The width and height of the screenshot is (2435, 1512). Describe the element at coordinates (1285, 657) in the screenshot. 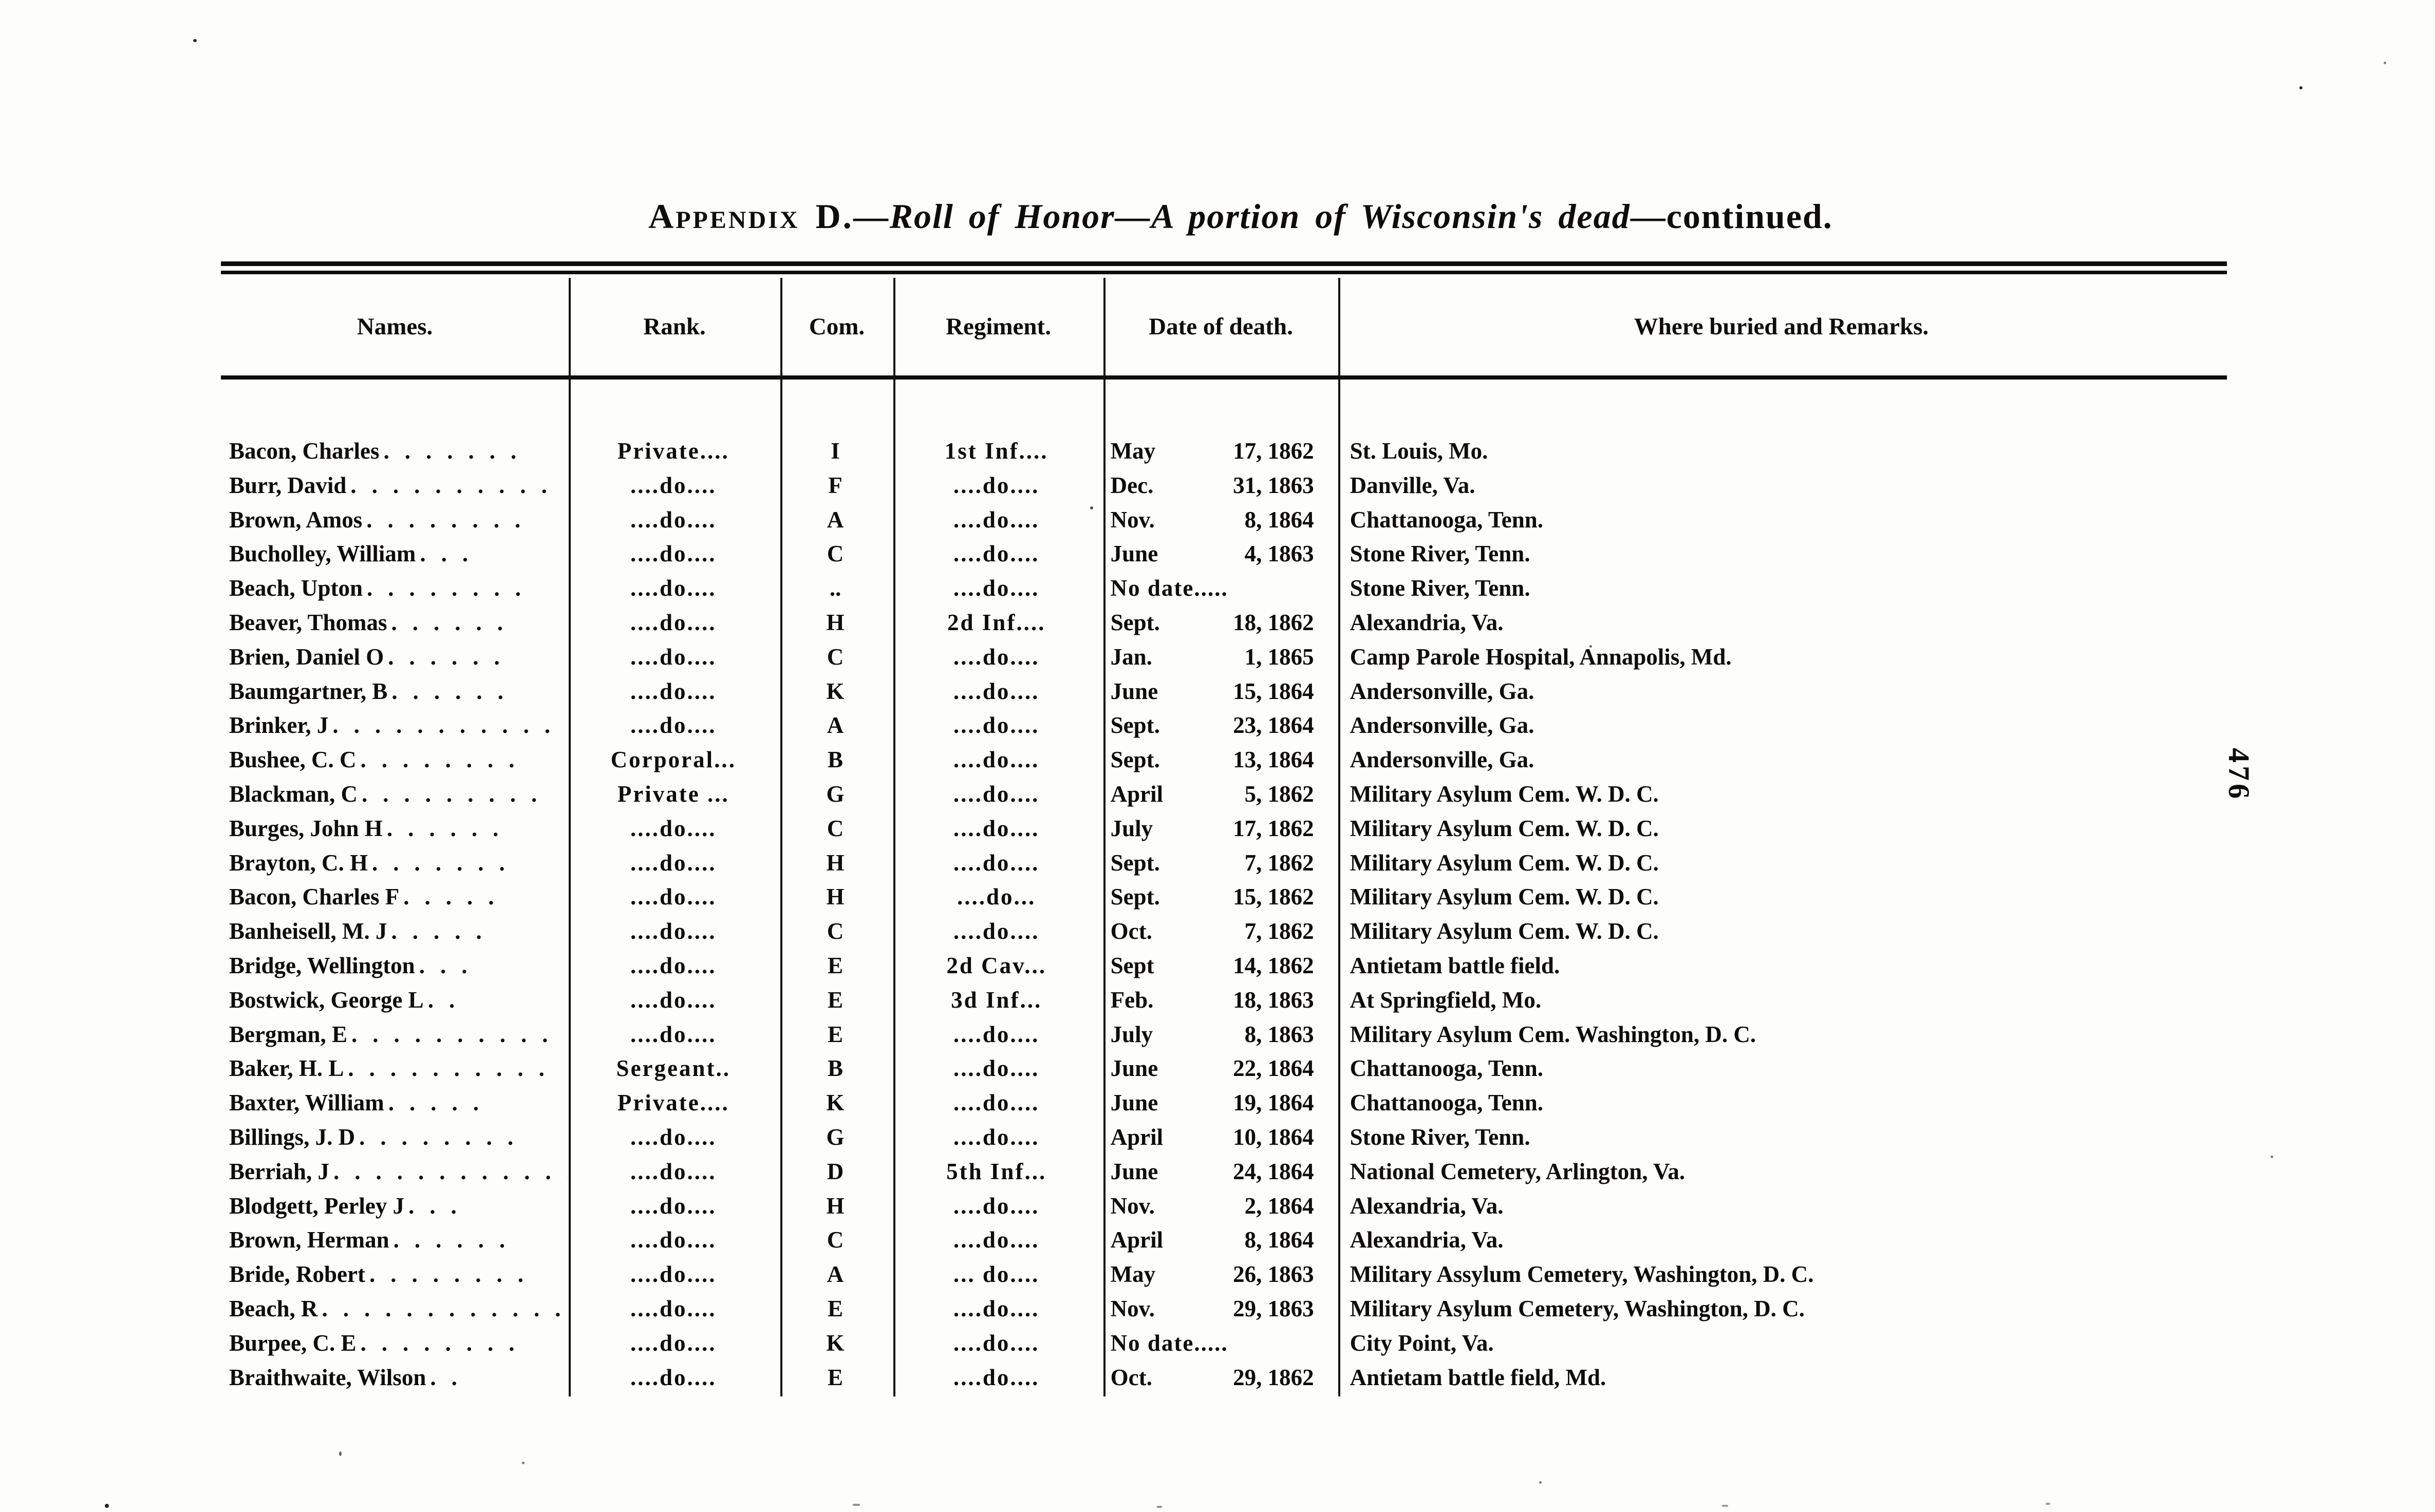

I see `death-year: , 1865` at that location.